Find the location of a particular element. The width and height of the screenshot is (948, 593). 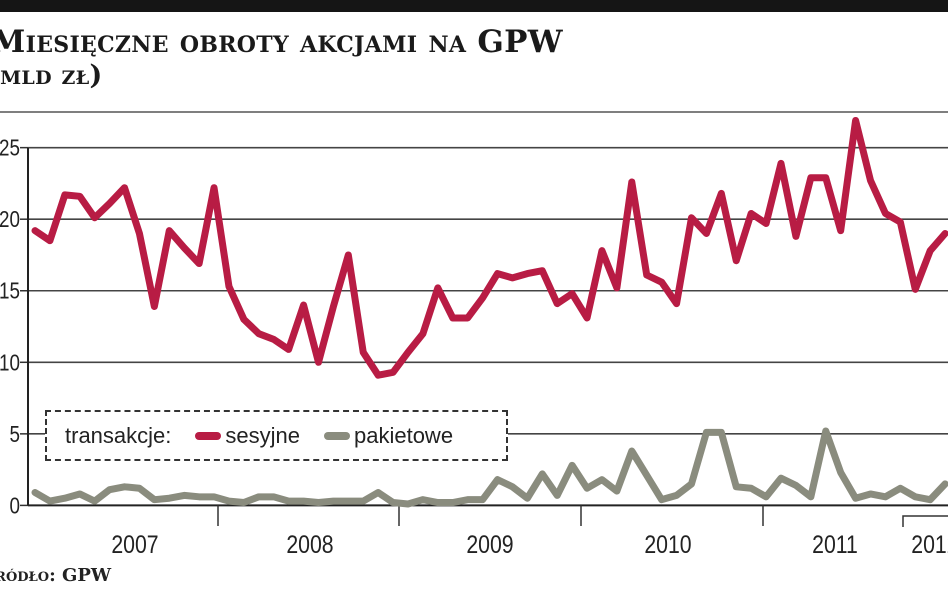

chart-title: Miesięczne obroty akcjami na GPW is located at coordinates (281, 42).